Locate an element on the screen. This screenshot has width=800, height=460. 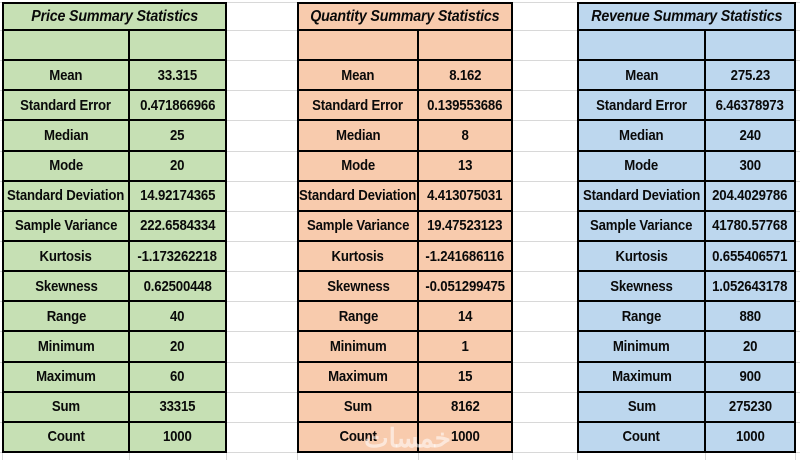
stat-value-cell: 240 is located at coordinates (750, 135).